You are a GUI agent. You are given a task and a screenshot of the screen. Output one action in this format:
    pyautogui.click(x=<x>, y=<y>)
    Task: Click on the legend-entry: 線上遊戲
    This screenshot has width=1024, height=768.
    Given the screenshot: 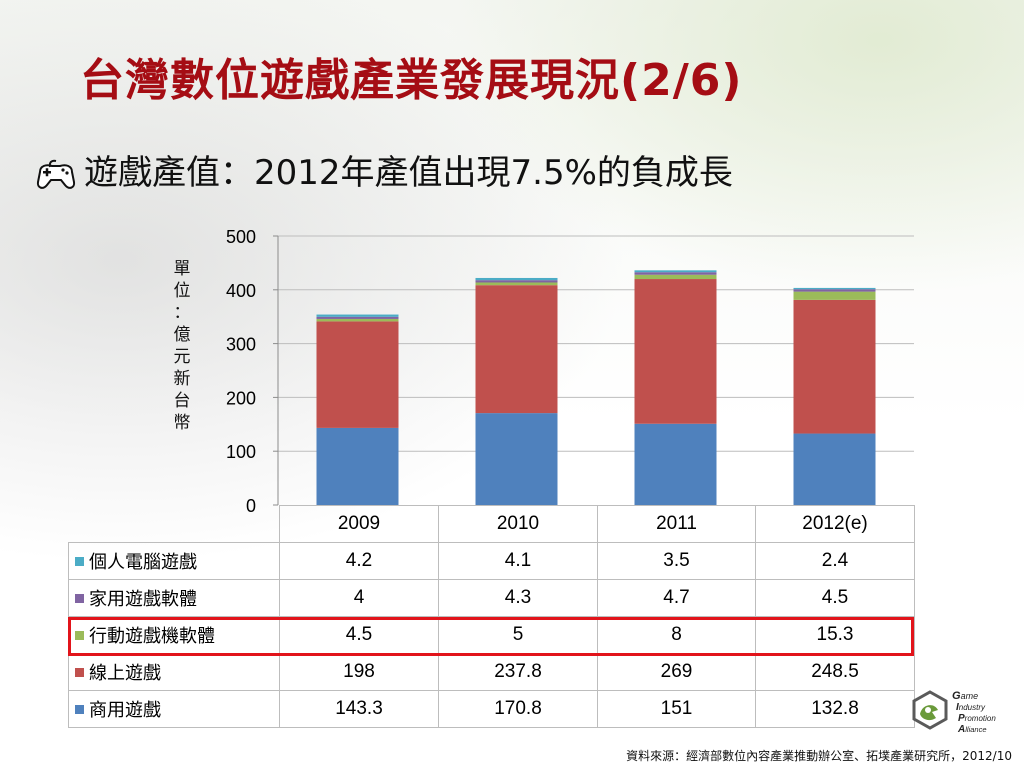 What is the action you would take?
    pyautogui.click(x=174, y=672)
    